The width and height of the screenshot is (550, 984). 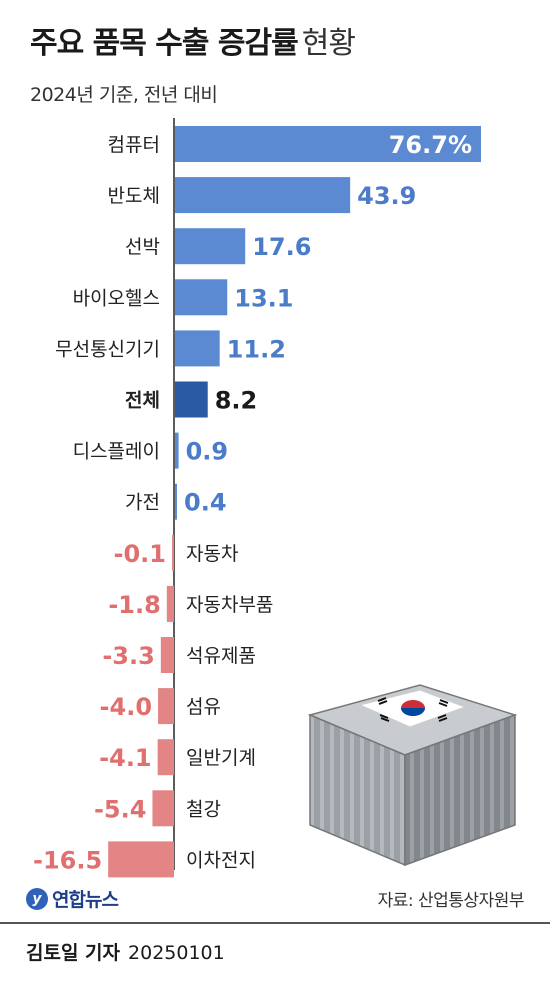 I want to click on yonhap-logo: y 연합뉴스, so click(x=72, y=898).